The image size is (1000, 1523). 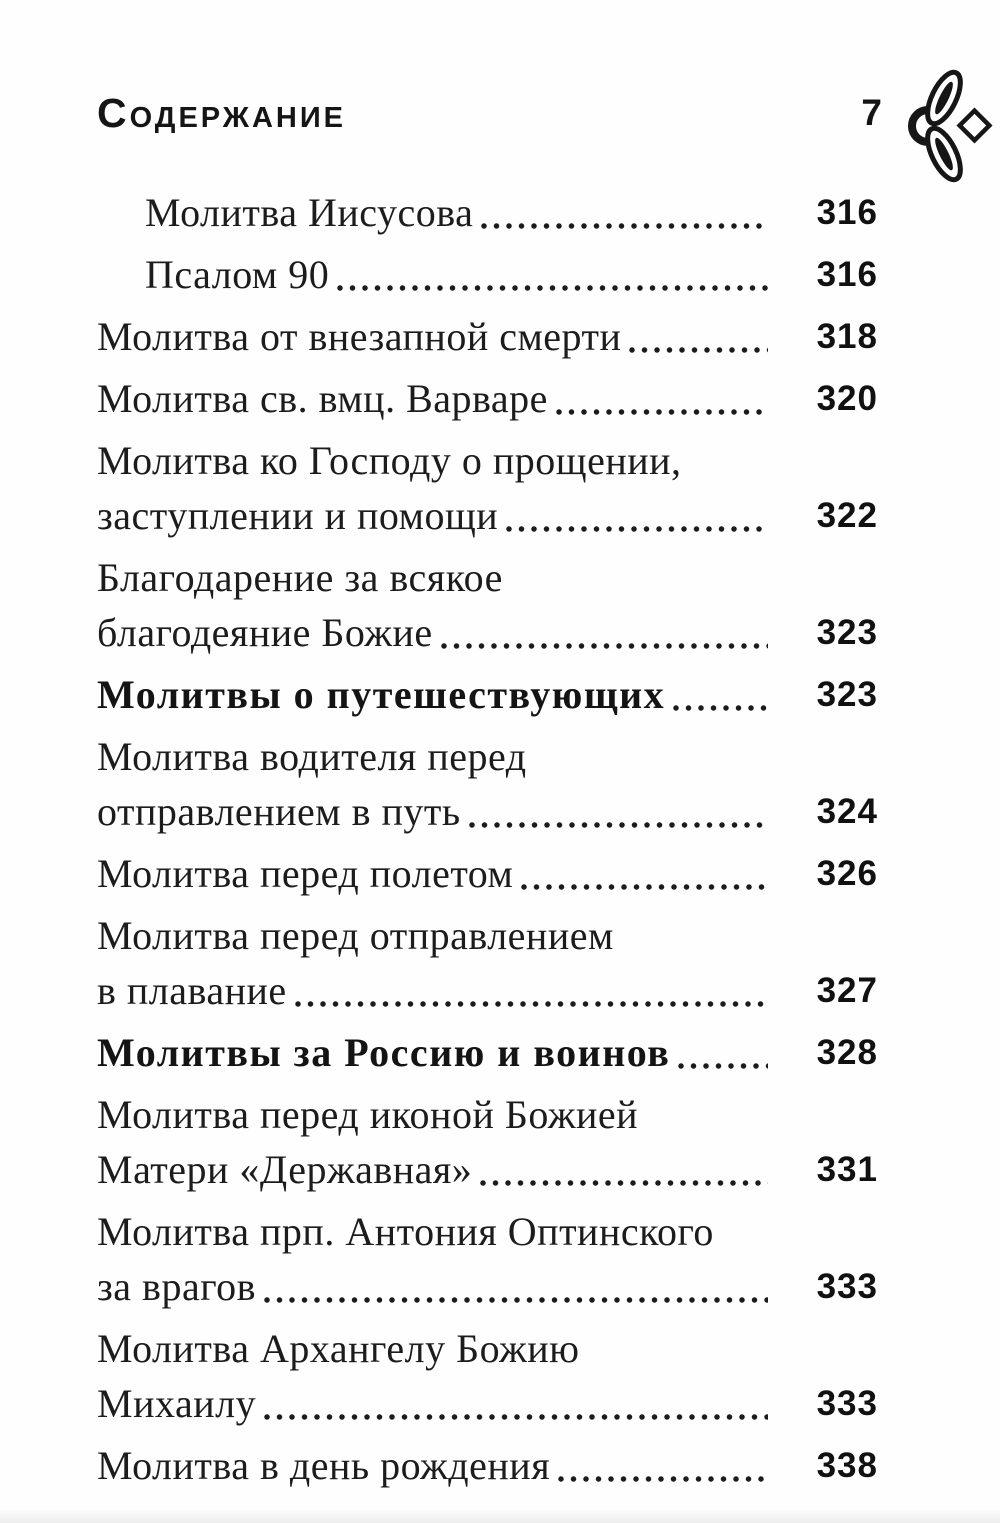 What do you see at coordinates (300, 577) in the screenshot?
I see `entry-title-line: Благодарение за всякое` at bounding box center [300, 577].